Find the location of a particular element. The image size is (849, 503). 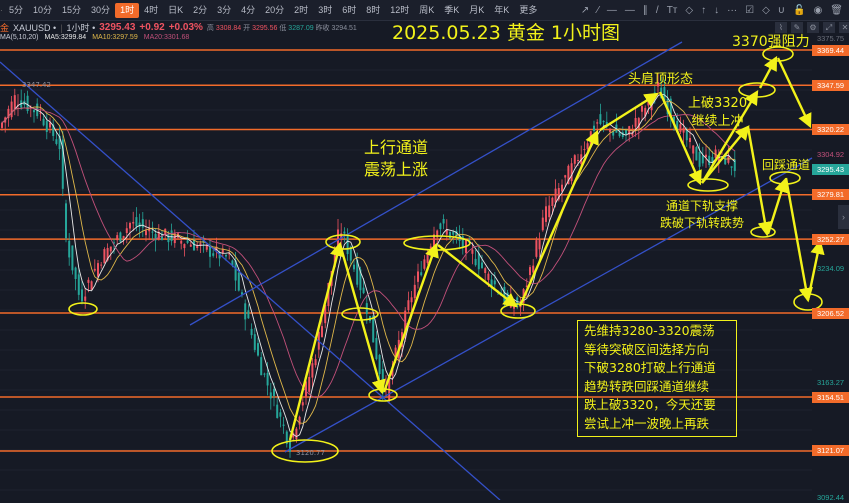

timeframe-3: 30分 is located at coordinates (101, 9).